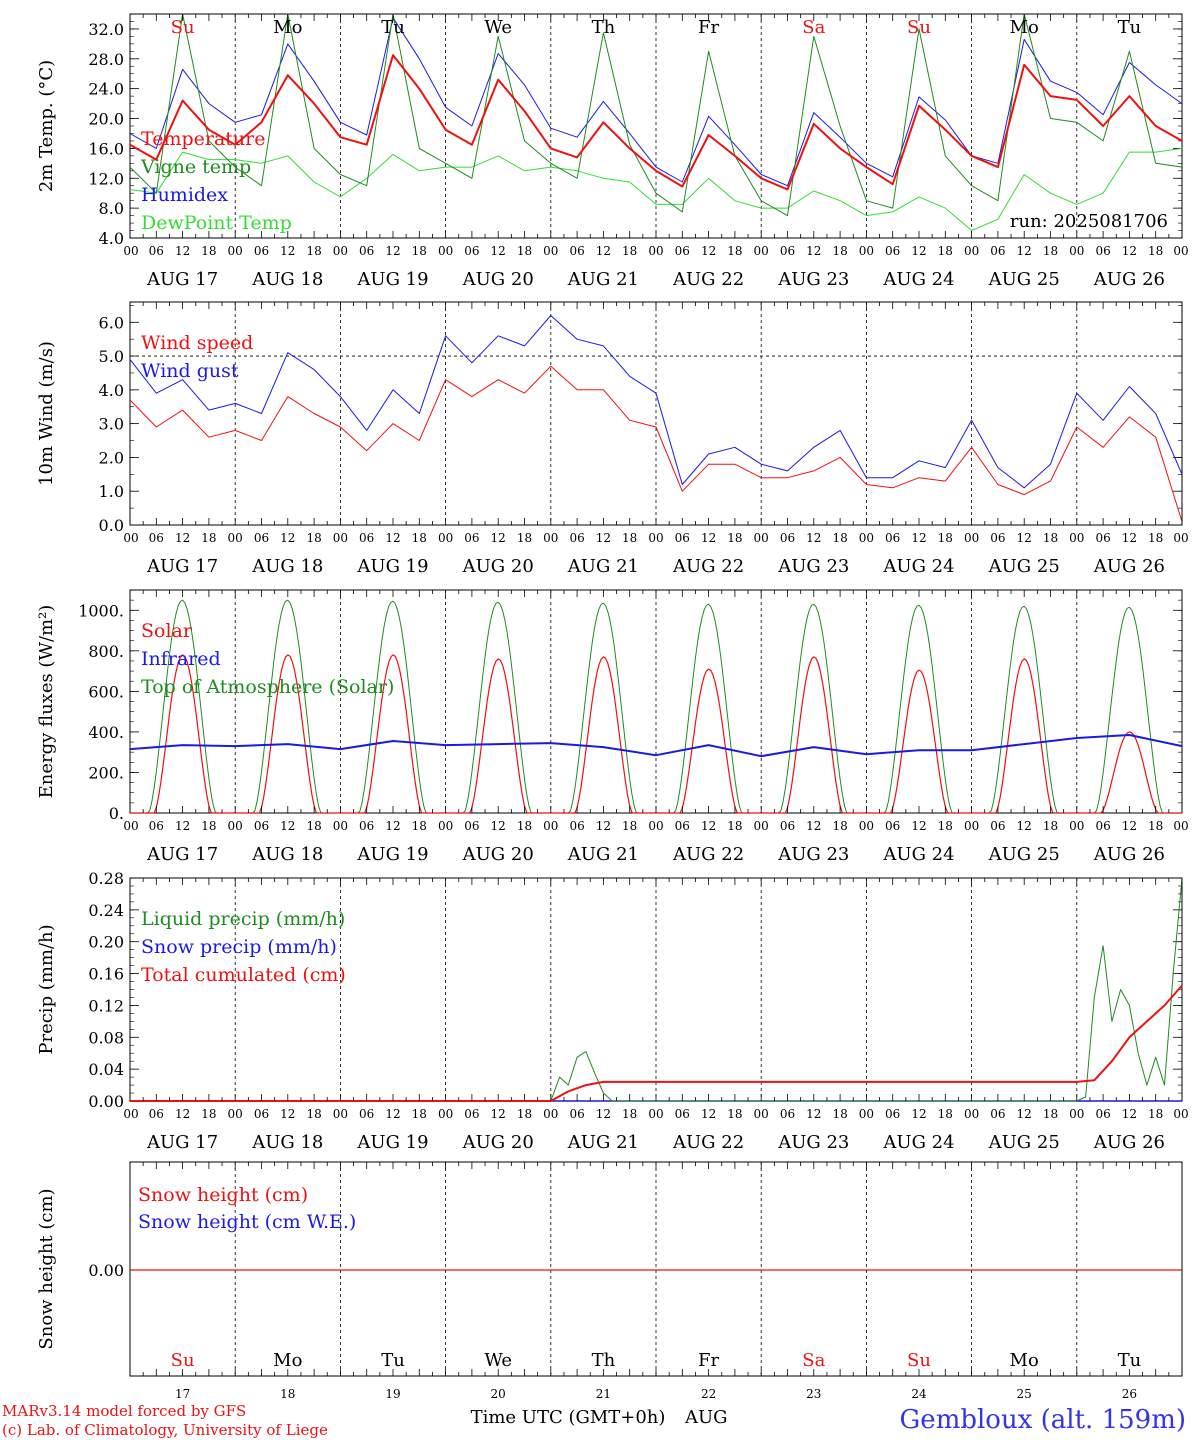 Image resolution: width=1194 pixels, height=1440 pixels. What do you see at coordinates (106, 29) in the screenshot?
I see `y-tick-label: 32.0` at bounding box center [106, 29].